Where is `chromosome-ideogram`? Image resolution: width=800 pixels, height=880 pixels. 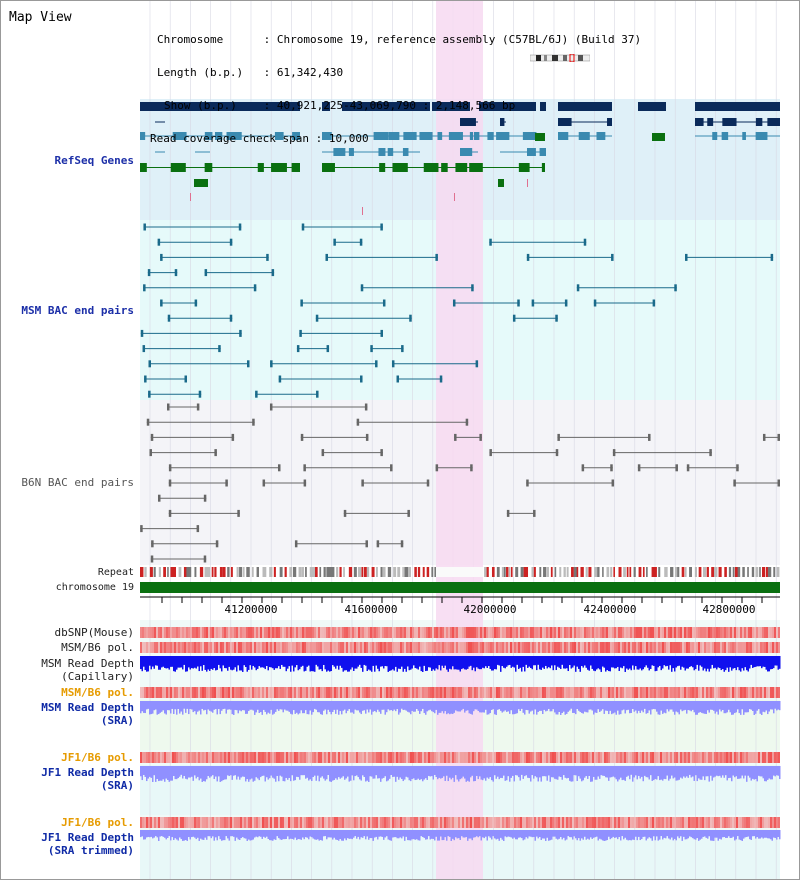
chromosome-ideogram is located at coordinates (560, 58).